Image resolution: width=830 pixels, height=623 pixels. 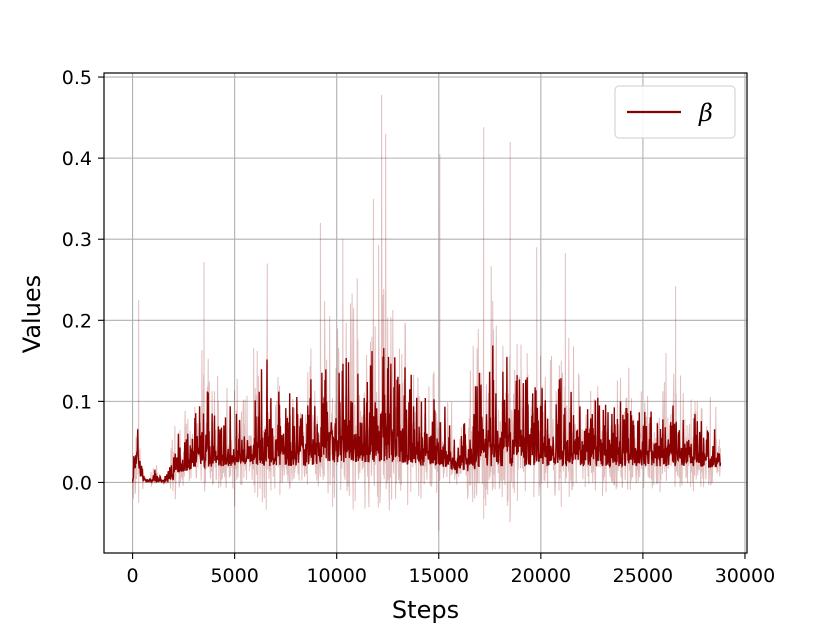 I want to click on x-tick-label: 25000, so click(x=643, y=576).